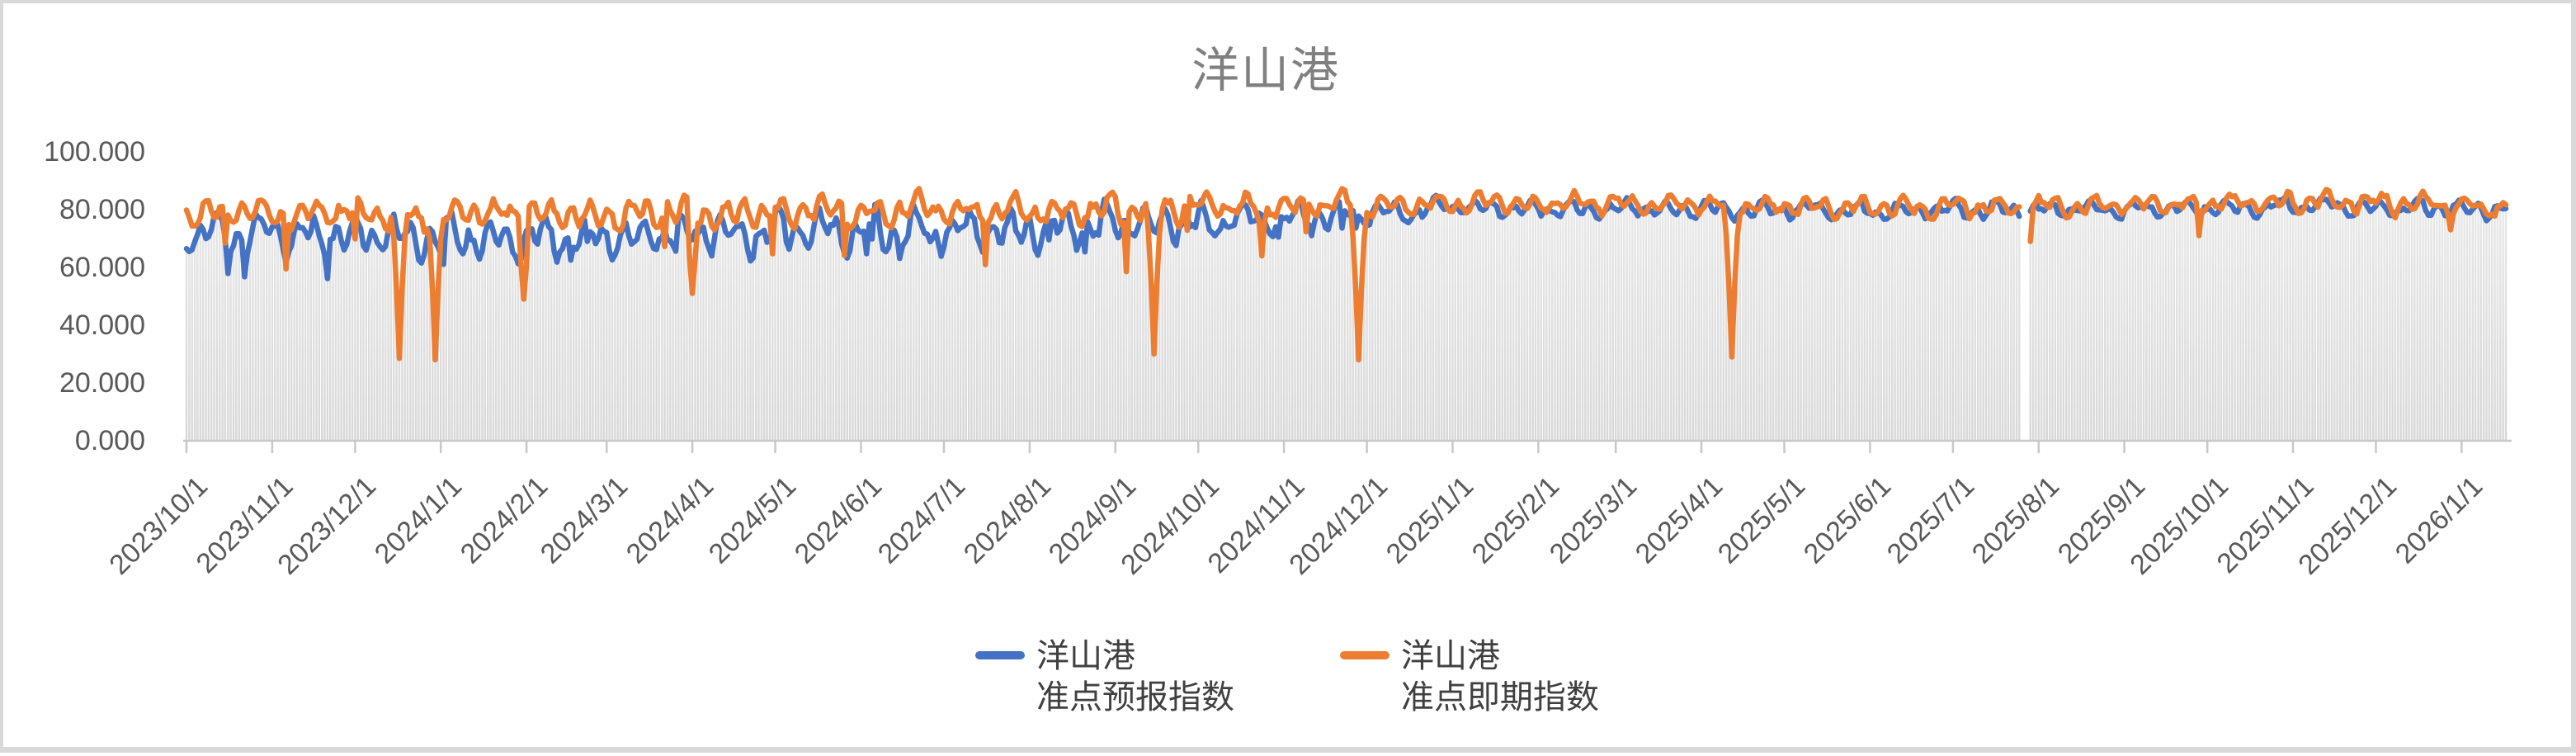 This screenshot has height=756, width=2576. I want to click on legend-item-forecast: 洋山港 准点预报指数, so click(1104, 677).